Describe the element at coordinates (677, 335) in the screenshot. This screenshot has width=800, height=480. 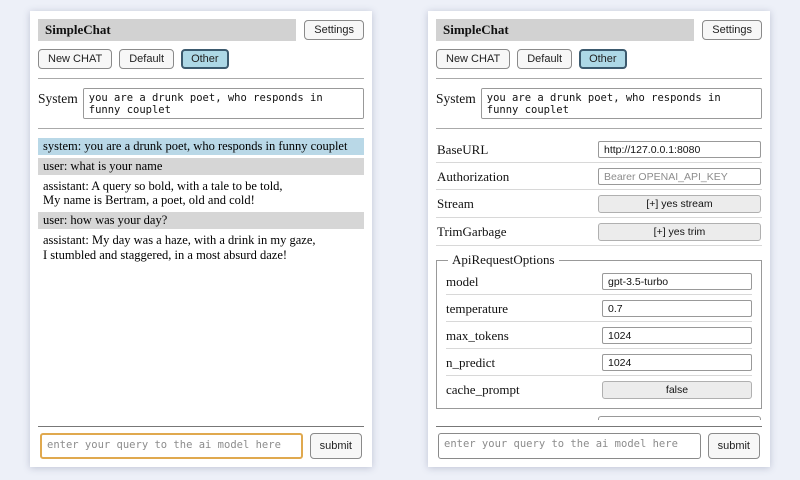
I see `max-tokens-input` at that location.